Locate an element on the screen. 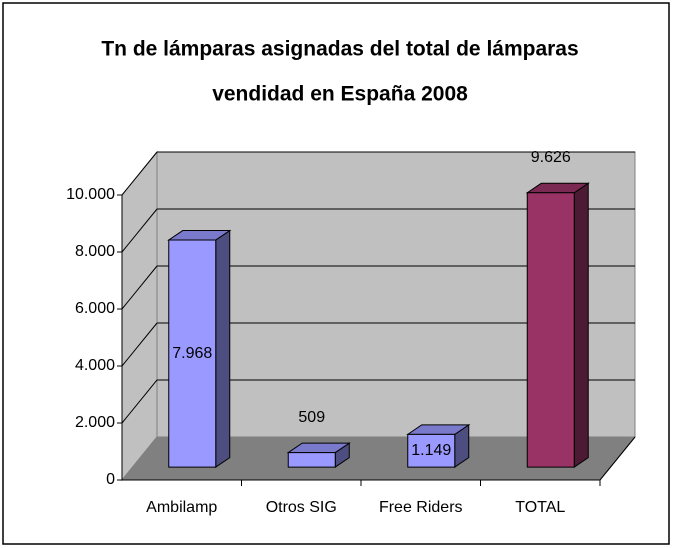 Image resolution: width=673 pixels, height=548 pixels. y-tick-label: 4.000 is located at coordinates (95, 365).